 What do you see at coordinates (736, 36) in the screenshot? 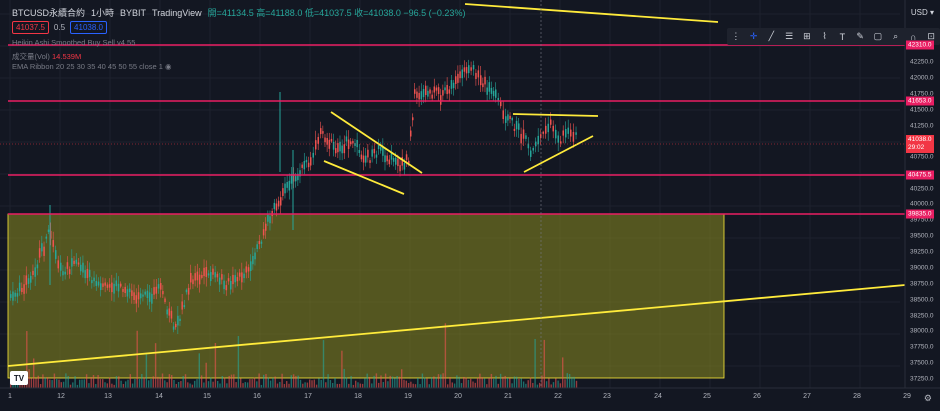
I see `drag-handle-icon: ⋮` at bounding box center [736, 36].